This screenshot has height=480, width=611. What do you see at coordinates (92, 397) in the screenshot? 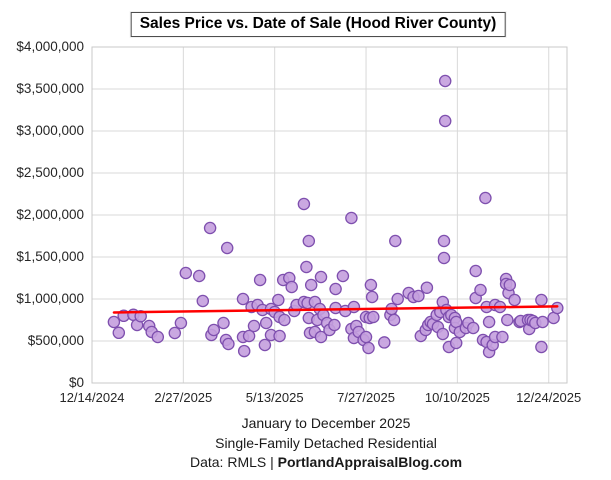
I see `x-axis-label: 12/14/2024` at bounding box center [92, 397].